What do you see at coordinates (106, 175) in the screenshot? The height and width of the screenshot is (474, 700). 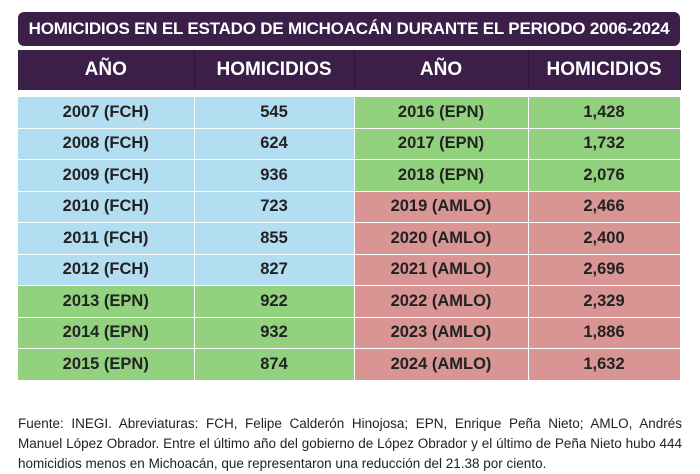 I see `year-left-cell: 2009 (FCH)` at bounding box center [106, 175].